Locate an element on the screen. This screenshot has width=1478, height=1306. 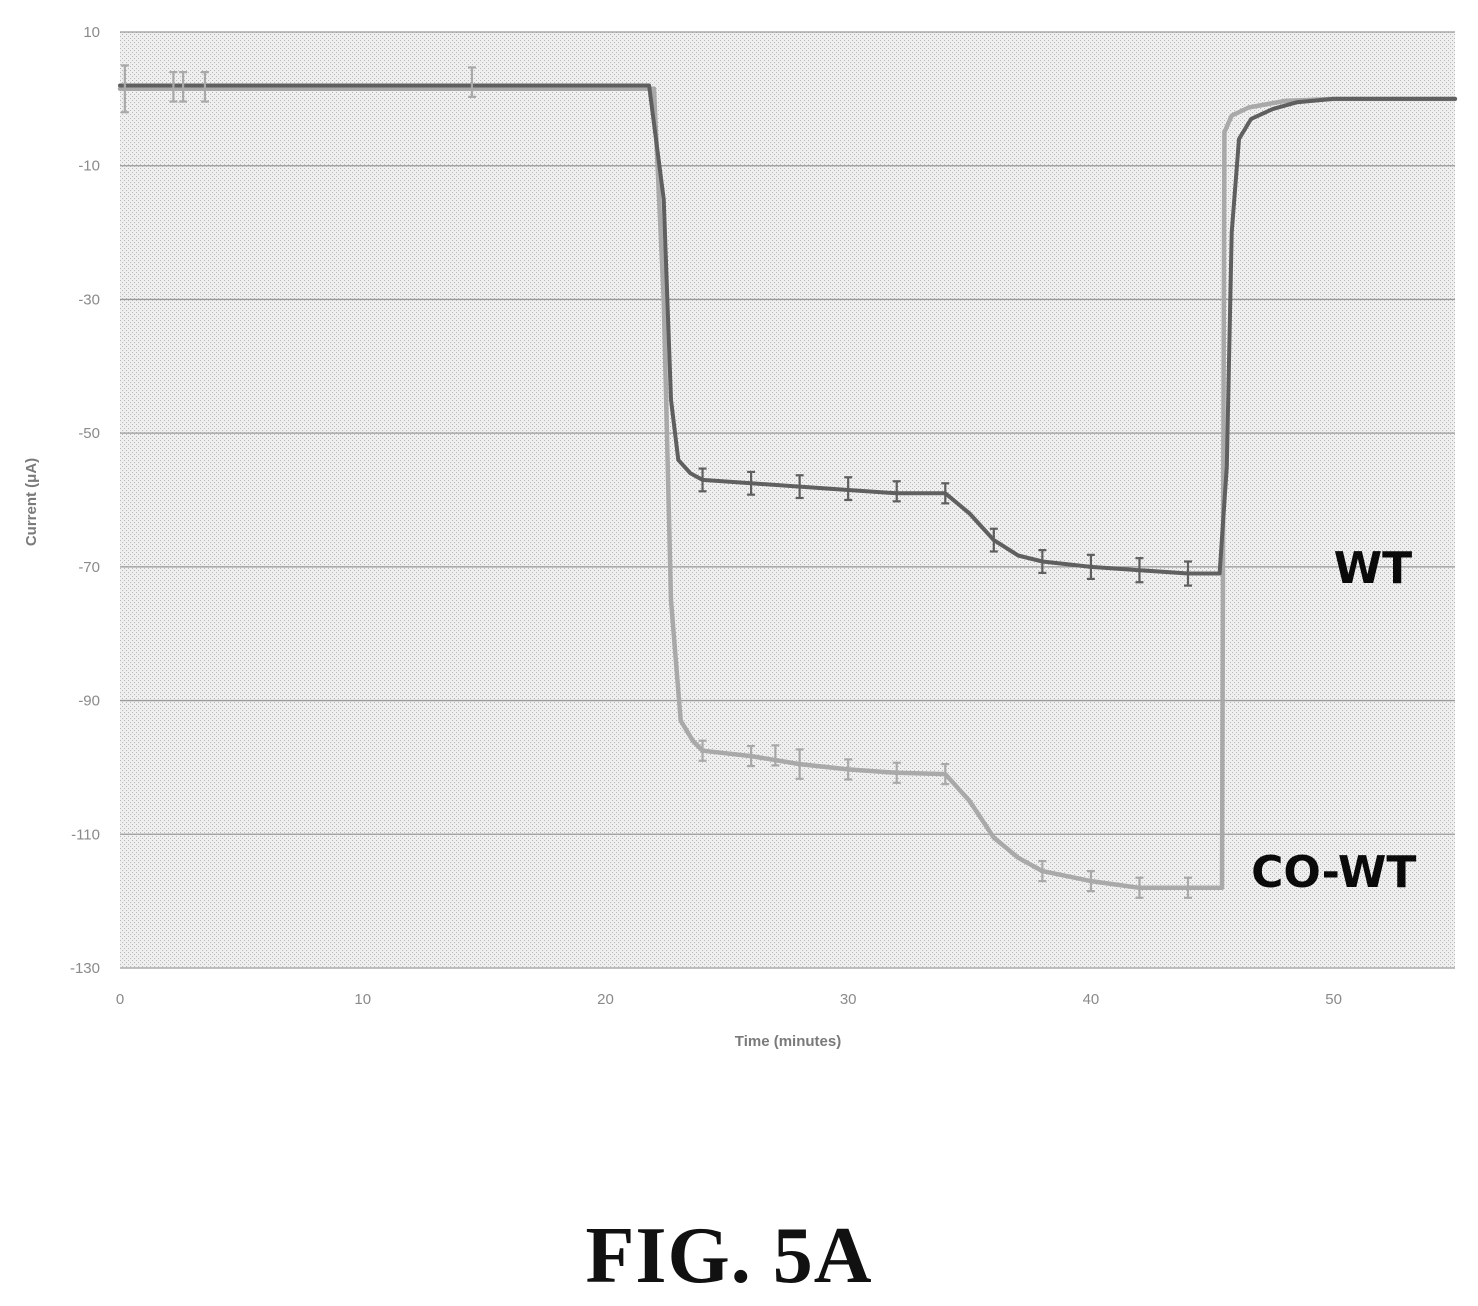
x-tick-label: 30 is located at coordinates (848, 999).